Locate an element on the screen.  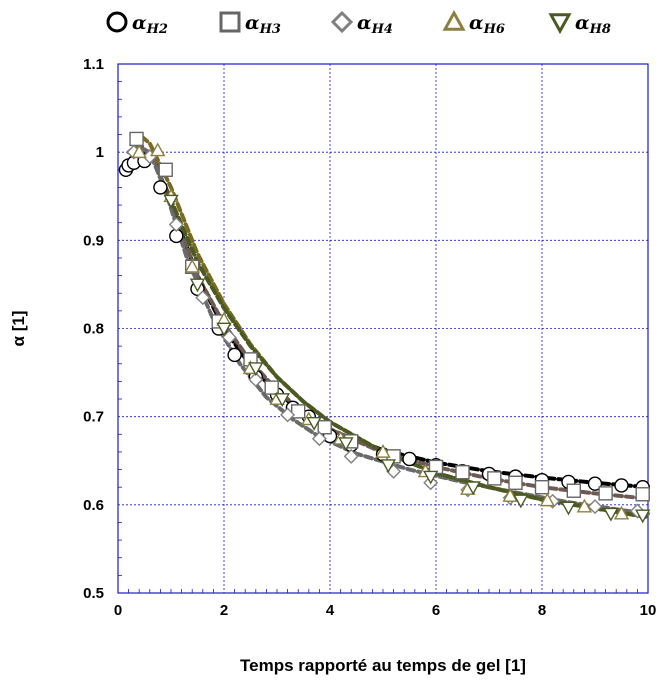
legend-label: αH6 is located at coordinates (487, 24).